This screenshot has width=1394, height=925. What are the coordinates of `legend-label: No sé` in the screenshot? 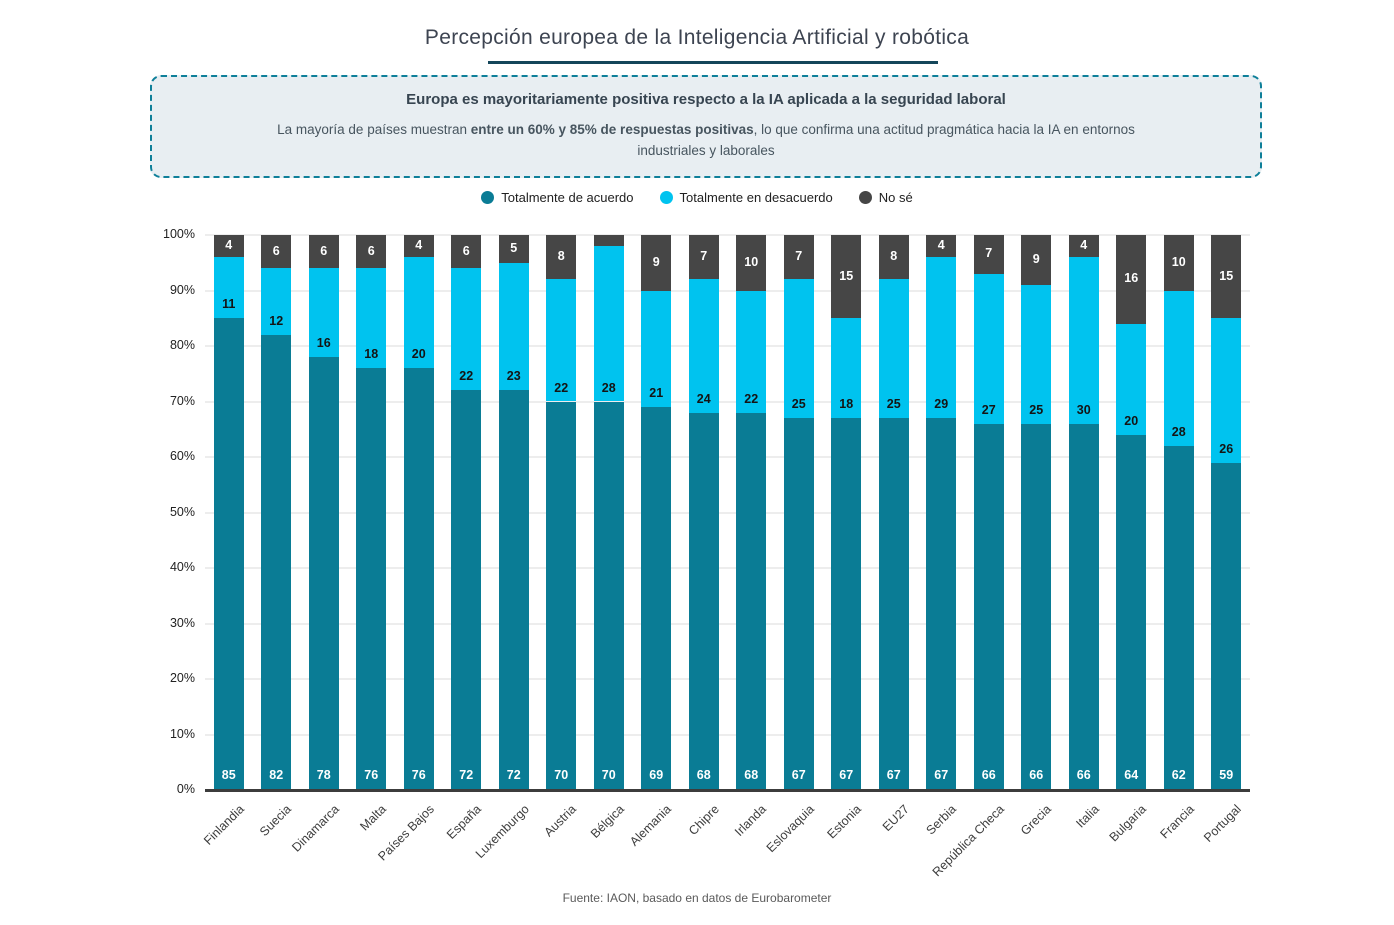 It's located at (895, 197).